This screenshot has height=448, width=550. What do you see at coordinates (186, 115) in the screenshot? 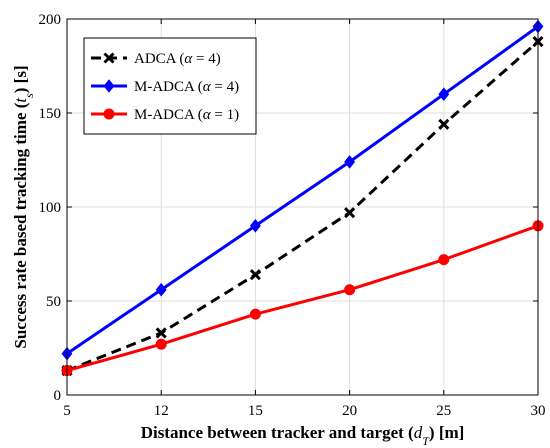
I see `legend-label-2: M-ADCA (α = 1)` at bounding box center [186, 115].